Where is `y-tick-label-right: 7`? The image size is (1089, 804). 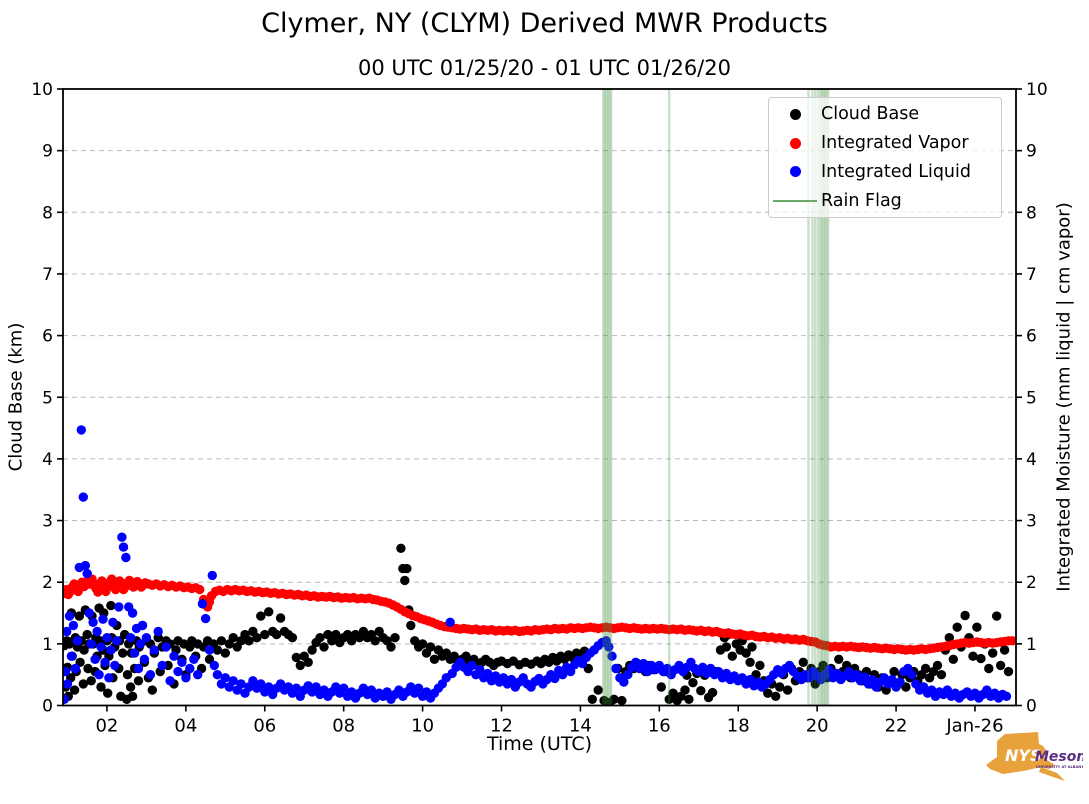
y-tick-label-right: 7 is located at coordinates (1031, 275).